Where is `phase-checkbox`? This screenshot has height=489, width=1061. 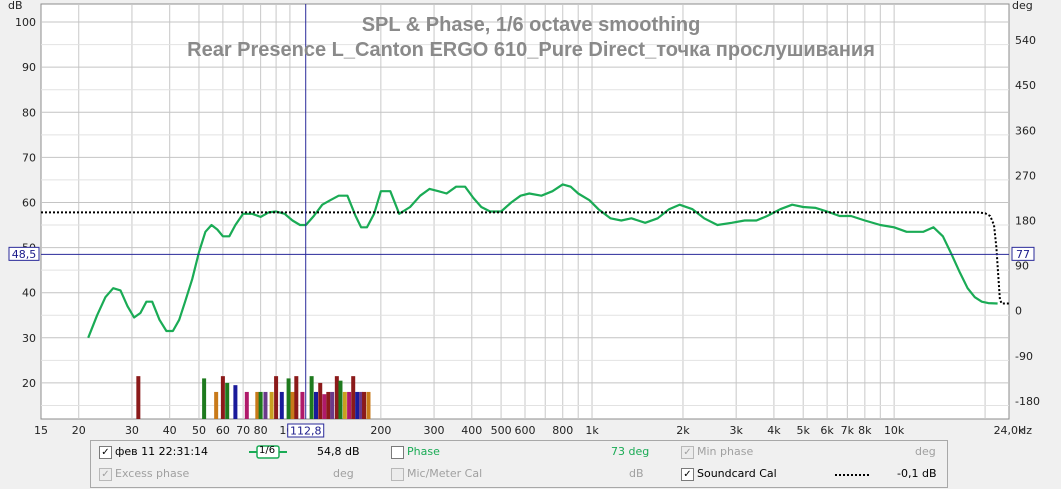
phase-checkbox is located at coordinates (397, 452).